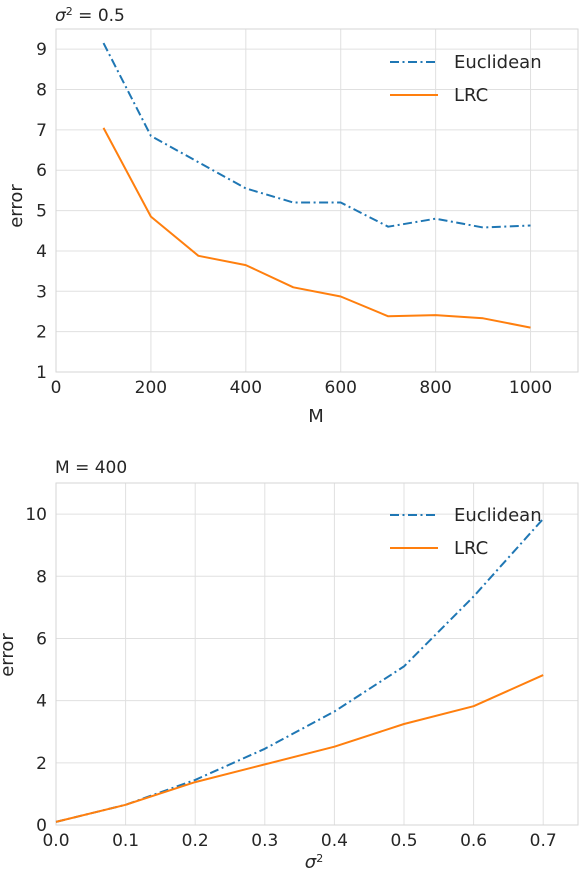 This screenshot has width=580, height=876. Describe the element at coordinates (195, 841) in the screenshot. I see `x-tick-label: 0.2` at that location.